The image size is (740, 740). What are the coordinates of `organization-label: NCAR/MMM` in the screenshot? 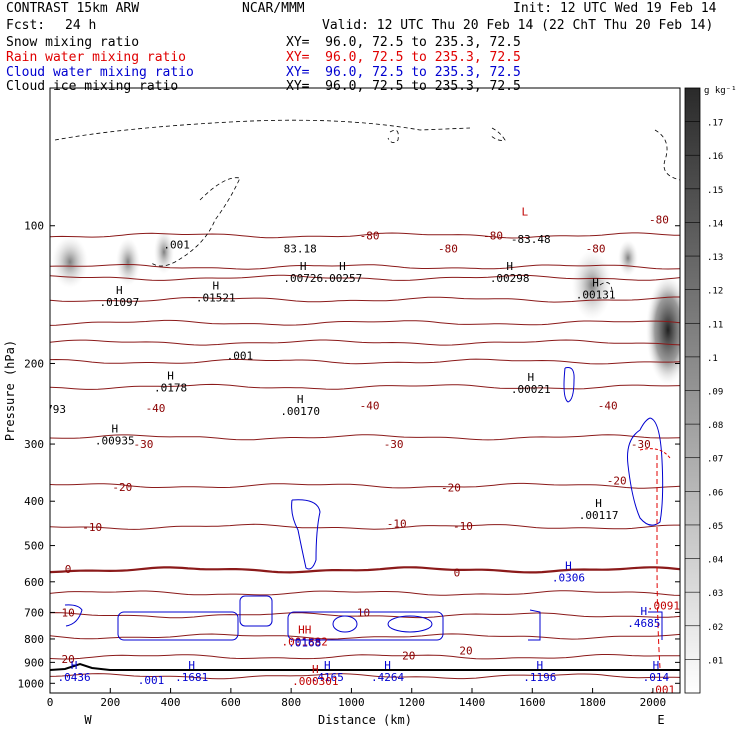 It's located at (273, 8).